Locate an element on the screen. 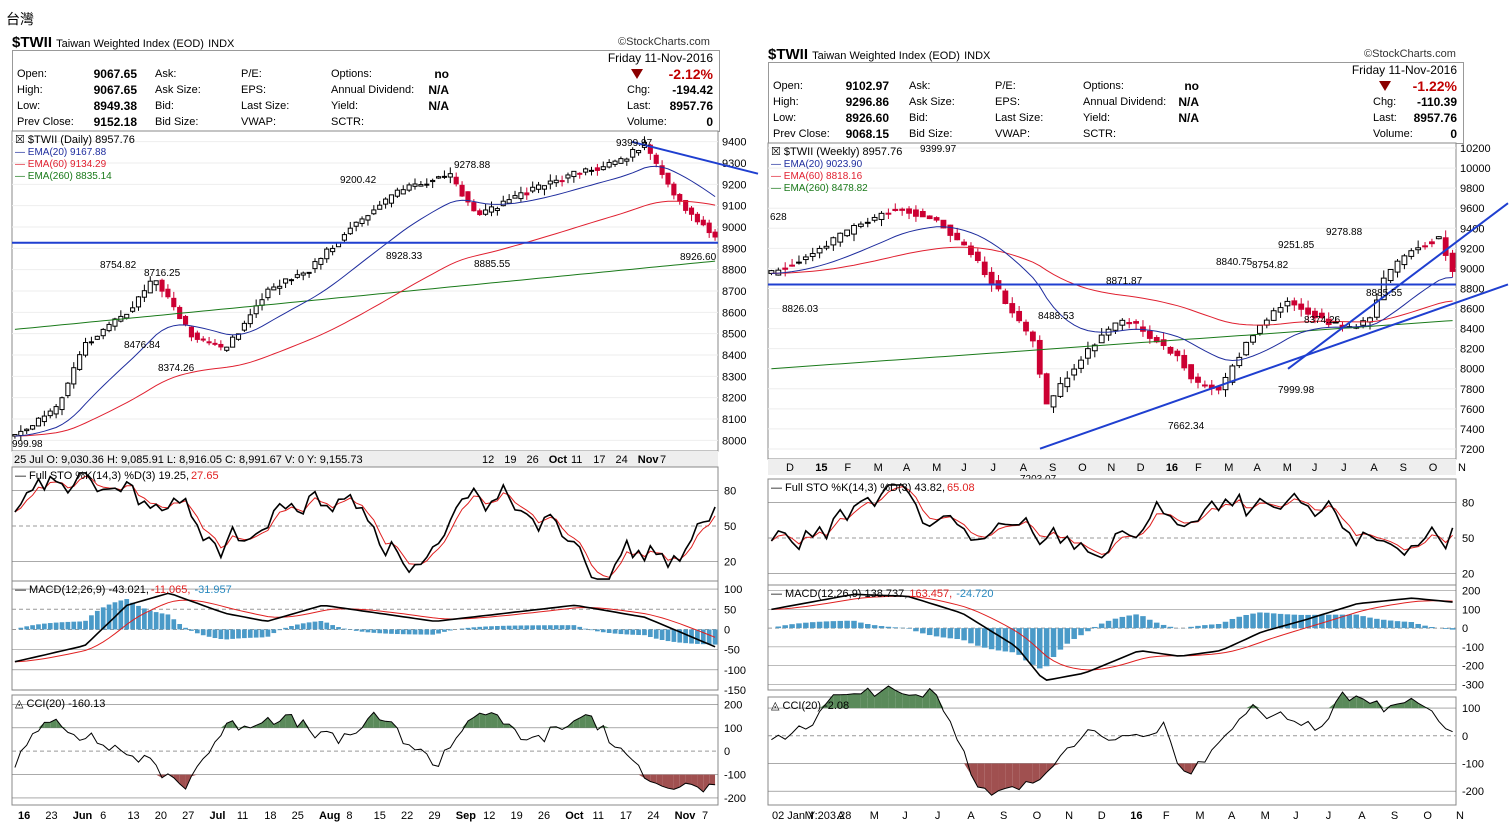 This screenshot has width=1511, height=830. cci-axis-label: 100 is located at coordinates (733, 729).